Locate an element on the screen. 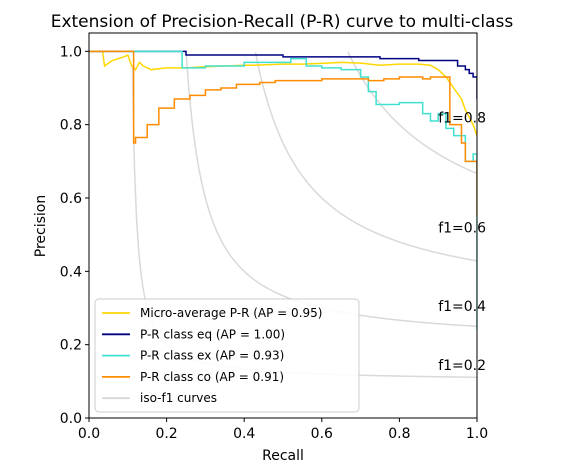 This screenshot has height=473, width=565. legend-box is located at coordinates (227, 355).